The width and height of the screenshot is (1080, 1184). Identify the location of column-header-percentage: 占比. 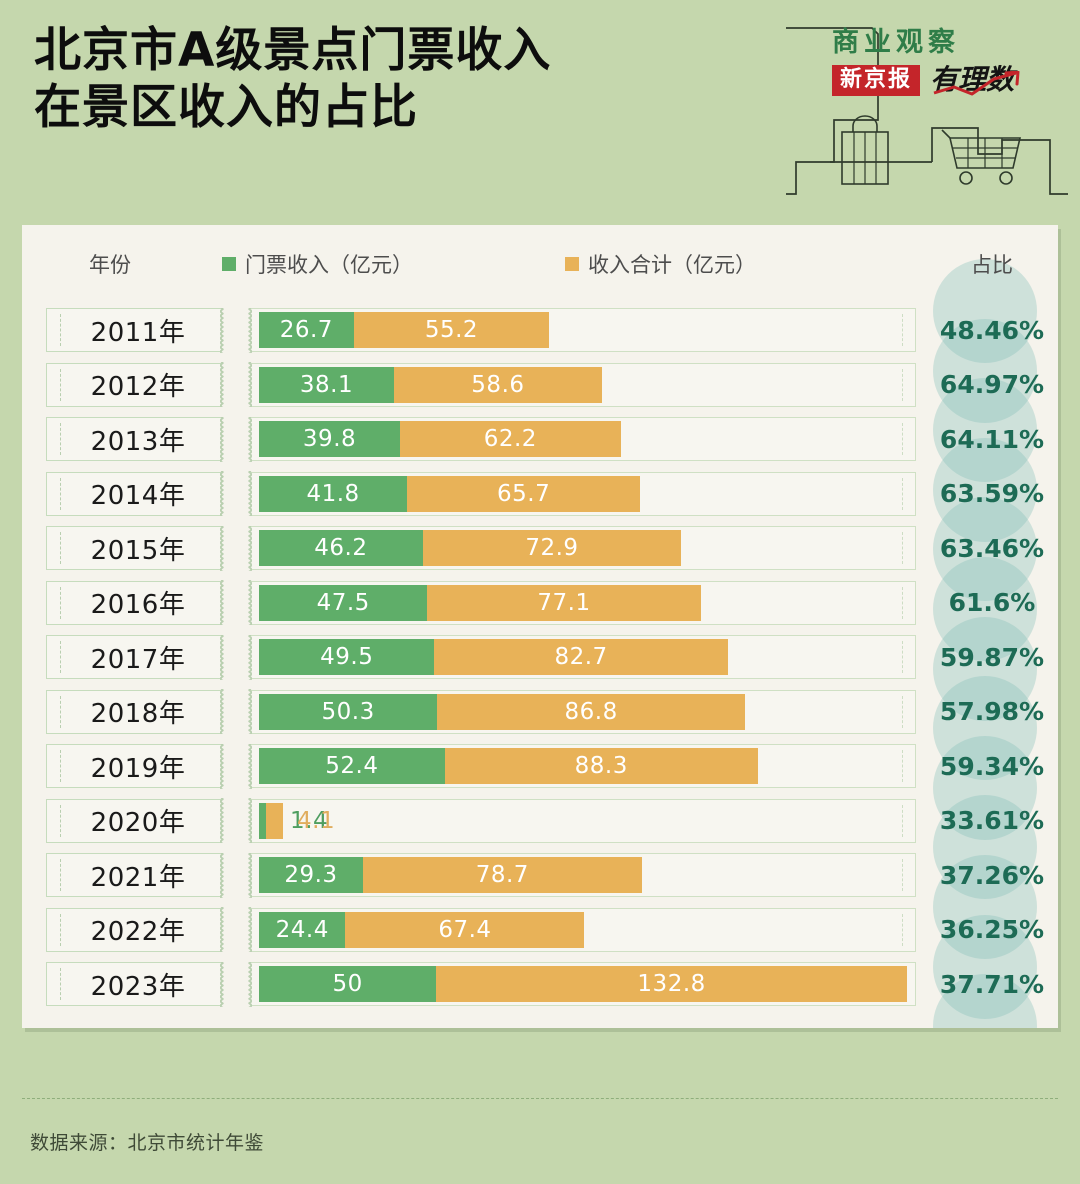
(992, 265).